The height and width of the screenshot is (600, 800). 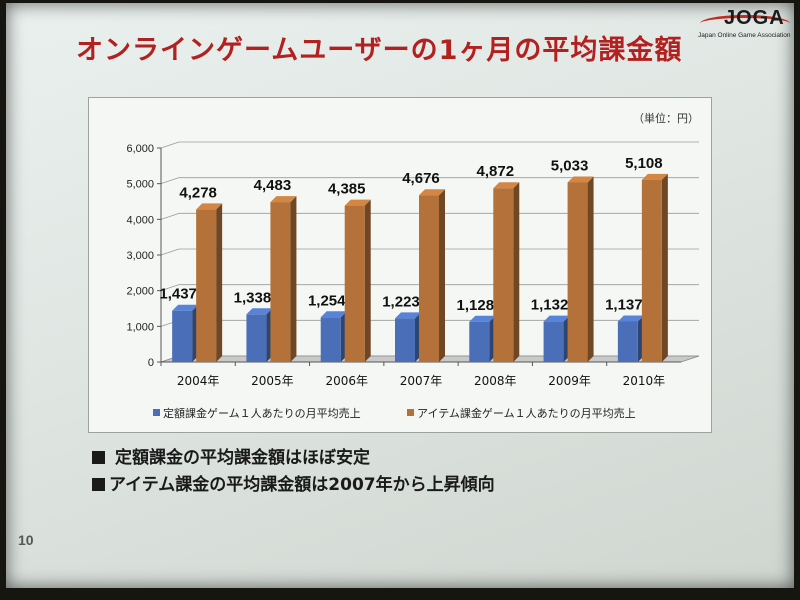 I want to click on bar-fixed-2009年-top, so click(x=556, y=318).